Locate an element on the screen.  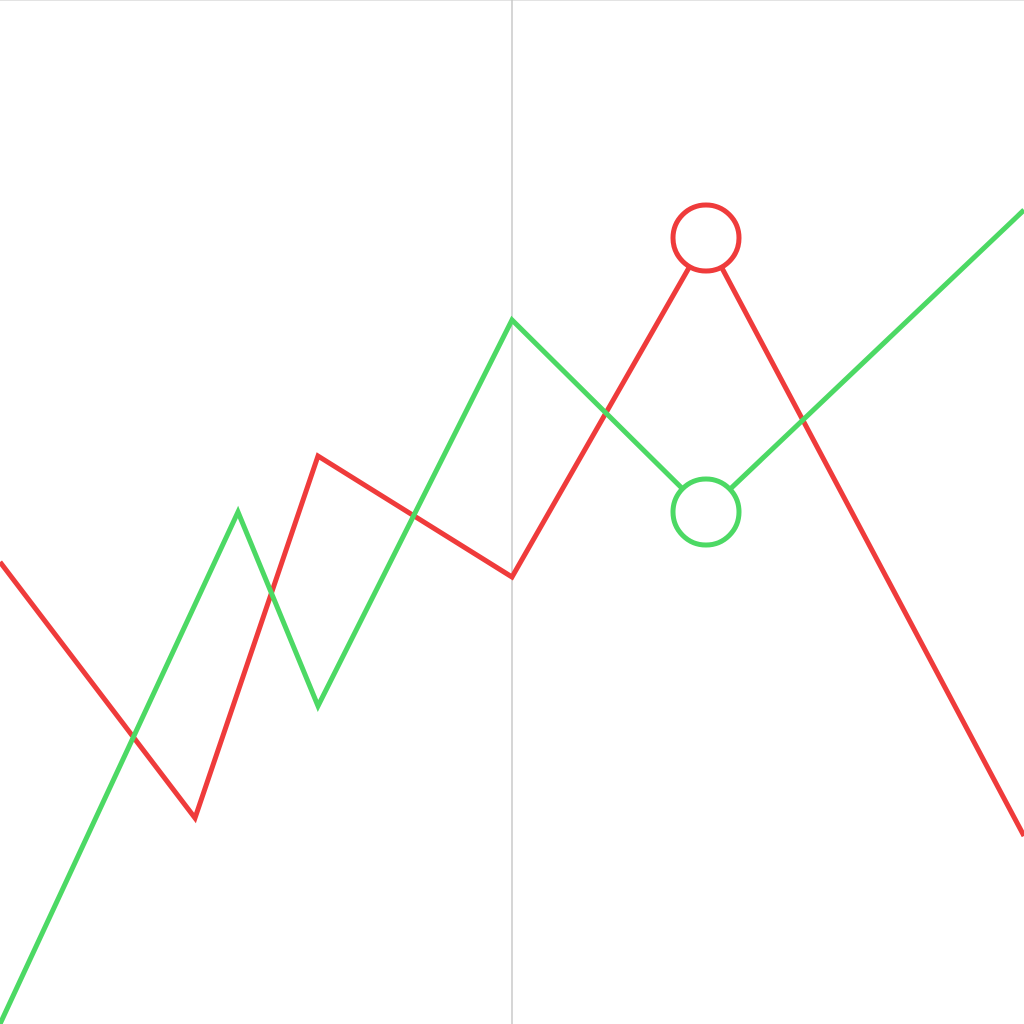
series-2-highlight-point is located at coordinates (706, 512).